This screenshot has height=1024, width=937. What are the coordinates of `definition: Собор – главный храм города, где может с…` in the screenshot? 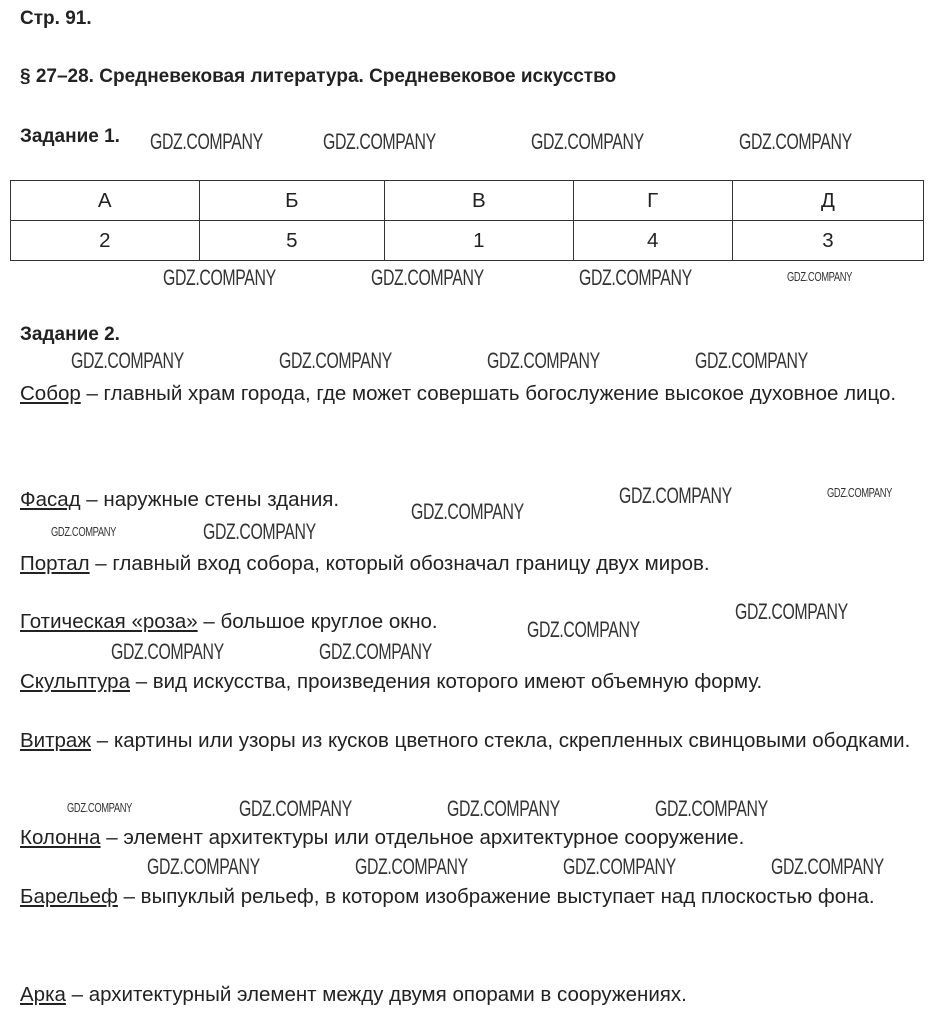 It's located at (458, 393).